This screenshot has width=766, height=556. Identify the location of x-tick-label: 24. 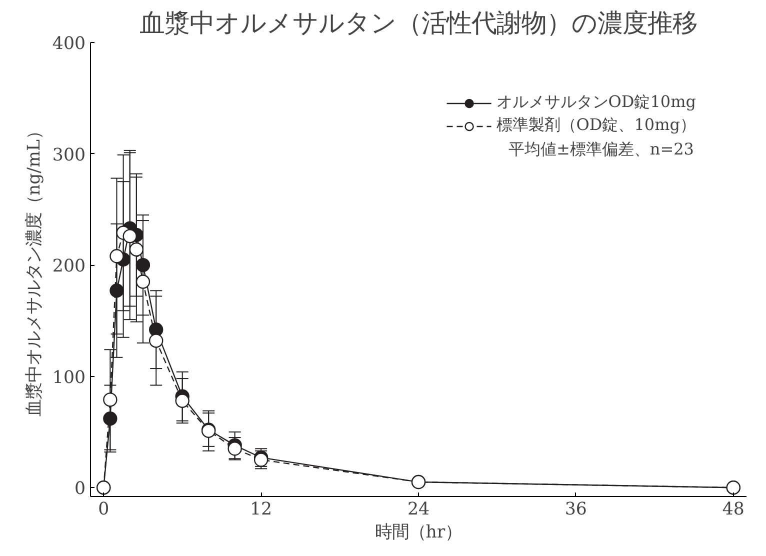
(418, 510).